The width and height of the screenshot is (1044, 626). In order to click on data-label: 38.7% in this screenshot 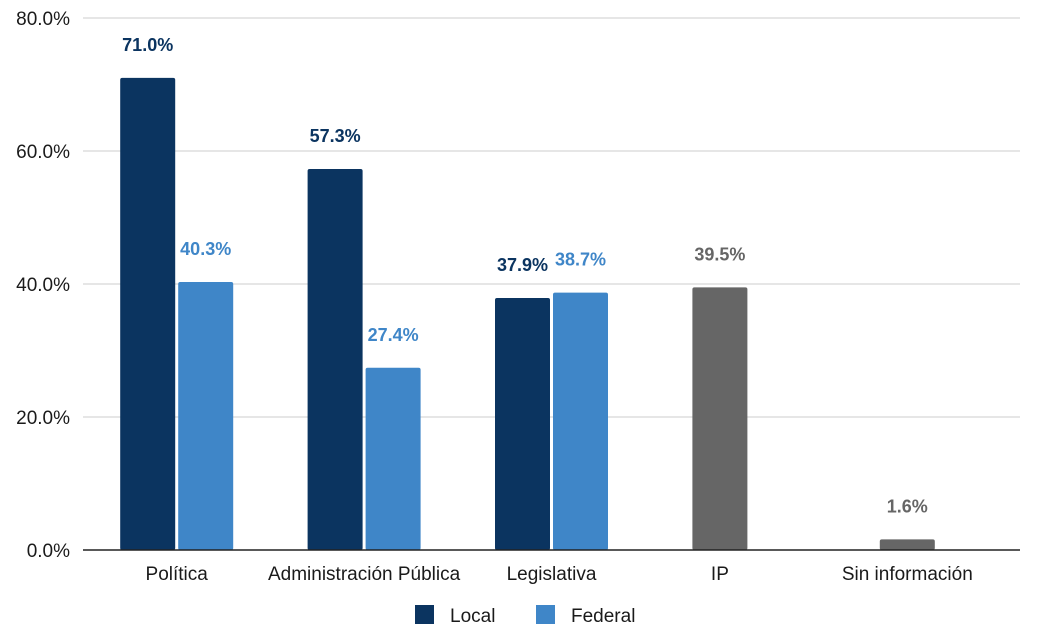, I will do `click(580, 260)`.